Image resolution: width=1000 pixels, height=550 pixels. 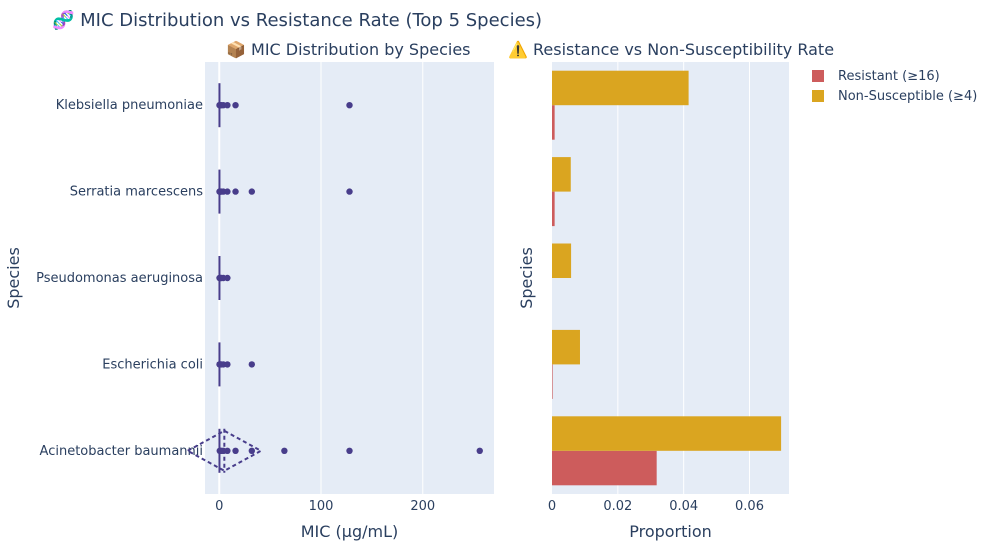 What do you see at coordinates (227, 278) in the screenshot?
I see `outlier-point-pseudomonas-aeruginosa` at bounding box center [227, 278].